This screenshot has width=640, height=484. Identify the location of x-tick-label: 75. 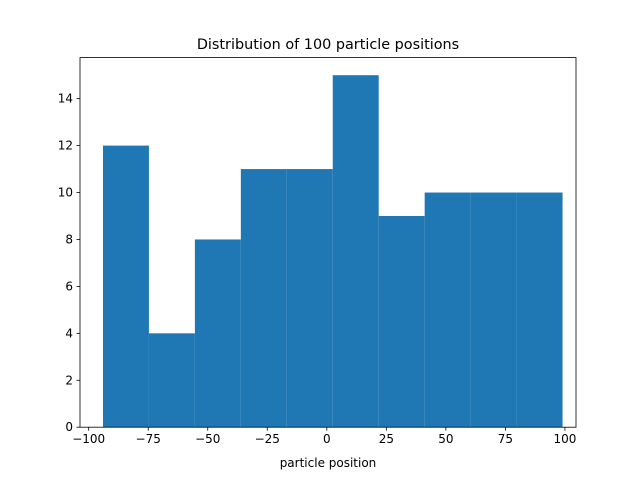
(505, 439).